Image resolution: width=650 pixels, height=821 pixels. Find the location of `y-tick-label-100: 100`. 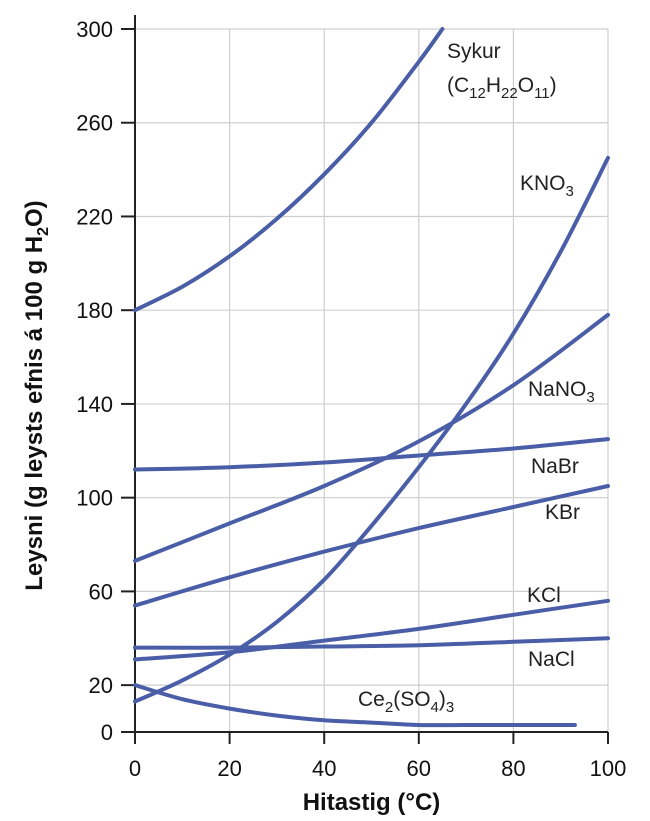

y-tick-label-100: 100 is located at coordinates (94, 498).